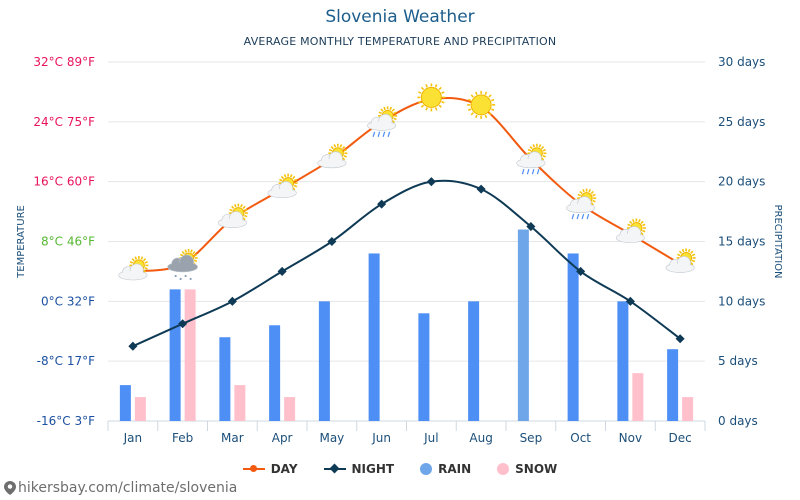  Describe the element at coordinates (630, 438) in the screenshot. I see `x-axis-tick-label: Nov` at that location.